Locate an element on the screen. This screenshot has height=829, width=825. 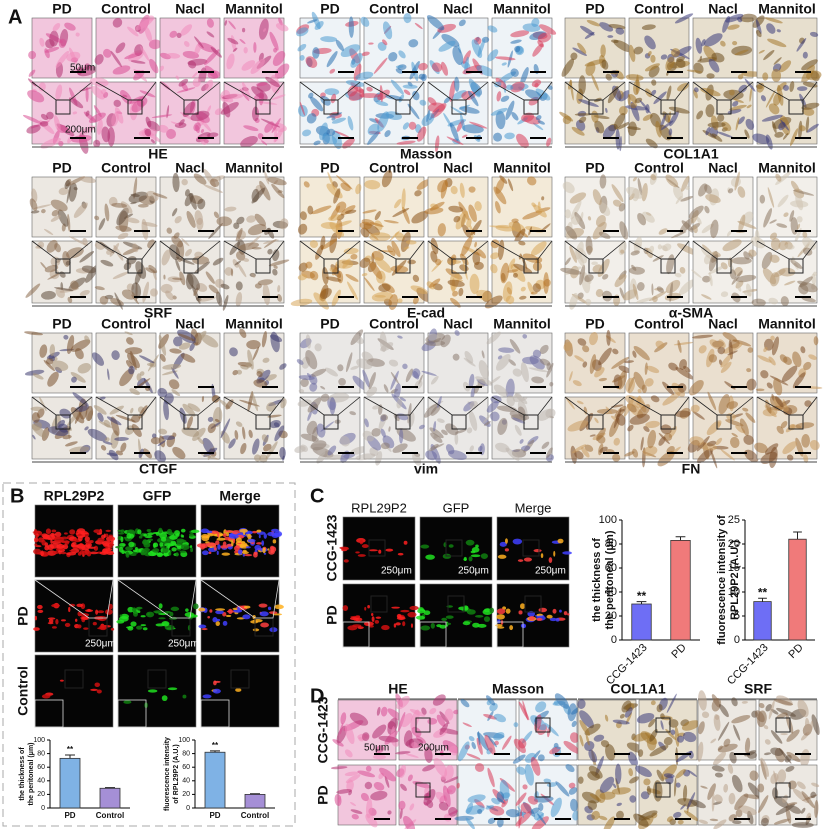
significance: ** is located at coordinates (763, 592).